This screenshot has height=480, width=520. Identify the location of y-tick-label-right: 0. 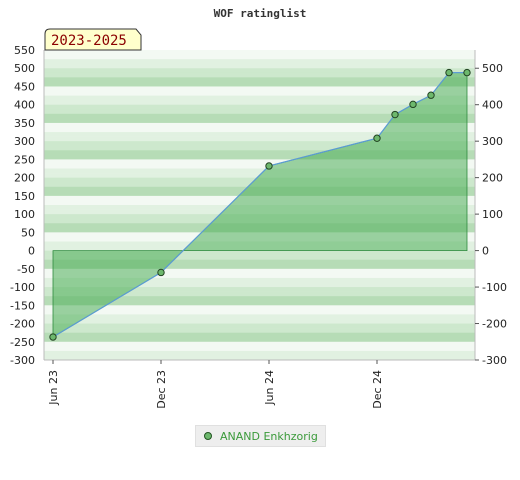
(485, 251).